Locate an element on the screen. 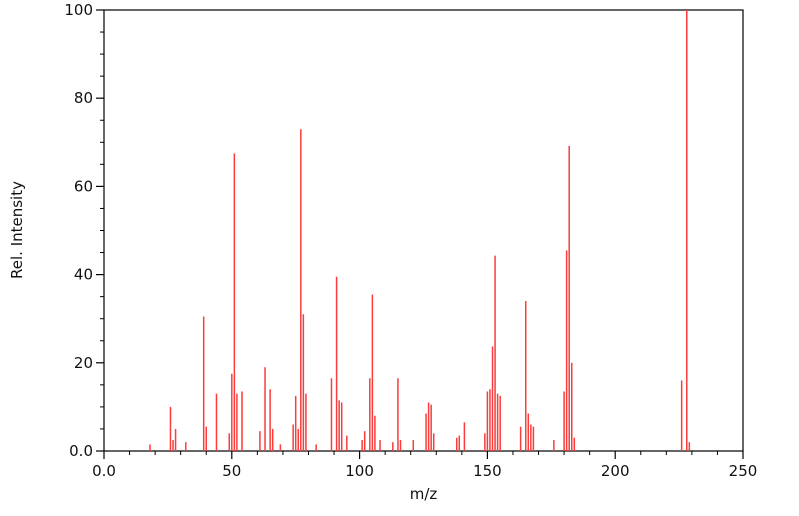  svg-text: 60 is located at coordinates (83, 186).